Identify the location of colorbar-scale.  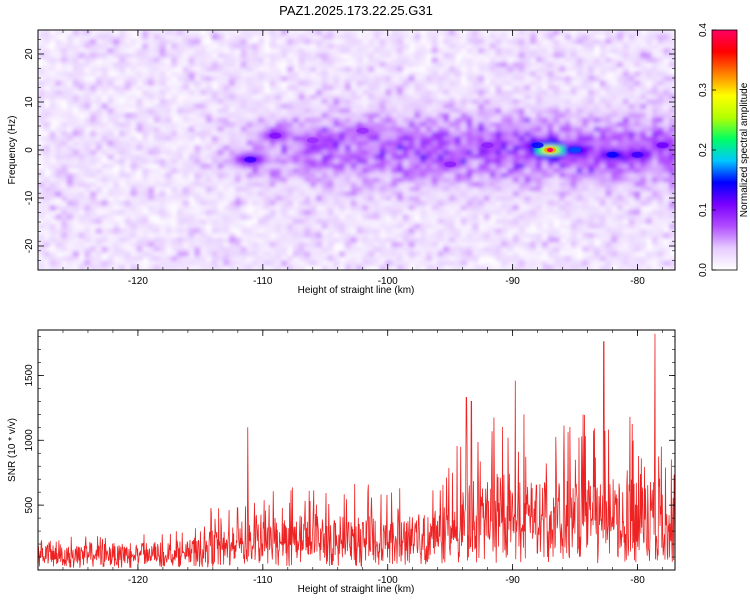
(724, 150).